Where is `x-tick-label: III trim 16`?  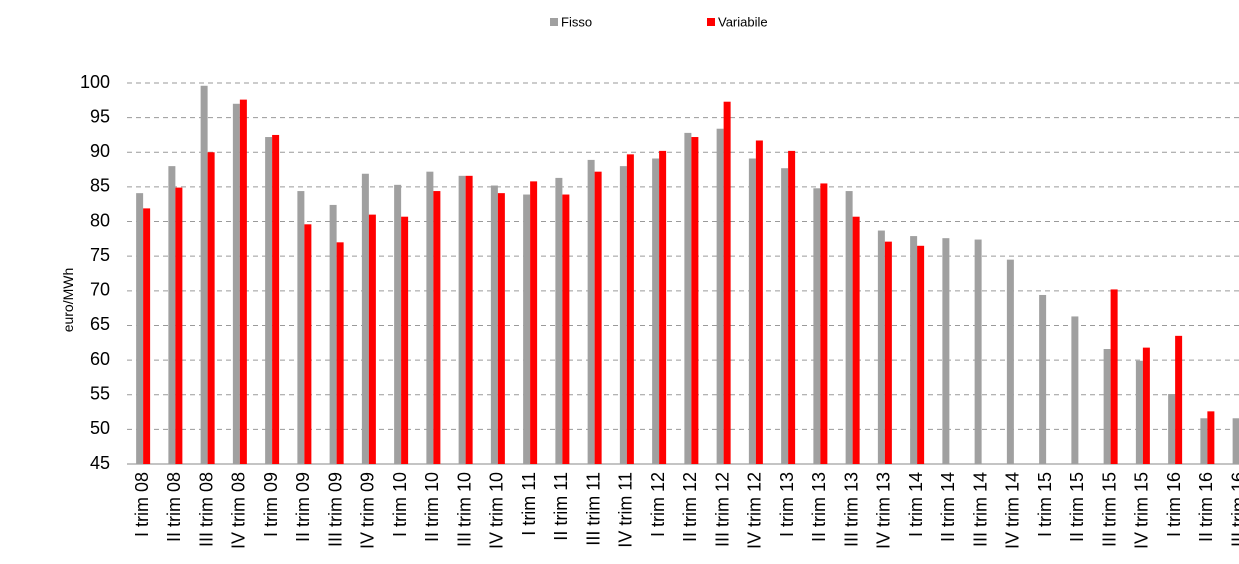
x-tick-label: III trim 16 is located at coordinates (1233, 509).